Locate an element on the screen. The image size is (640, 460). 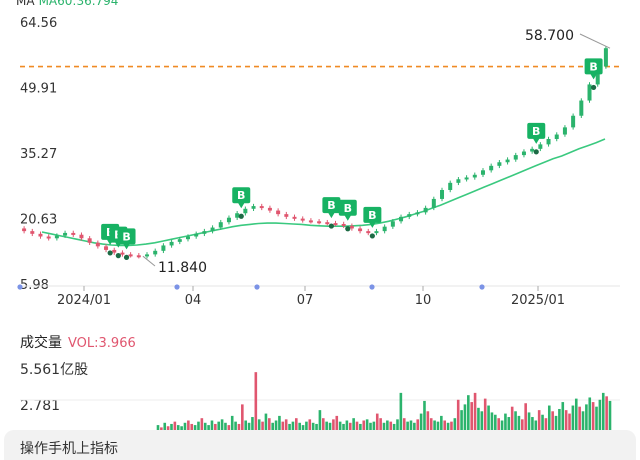
indicator-strip: MA MA60:36.794 is located at coordinates (67, 4).